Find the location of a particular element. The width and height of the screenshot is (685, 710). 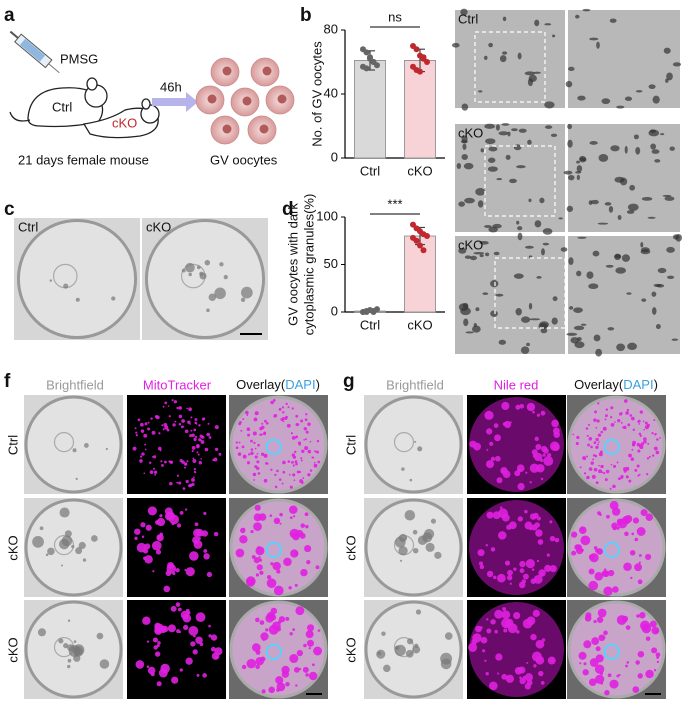

overlay-text: Overlay( is located at coordinates (599, 384).